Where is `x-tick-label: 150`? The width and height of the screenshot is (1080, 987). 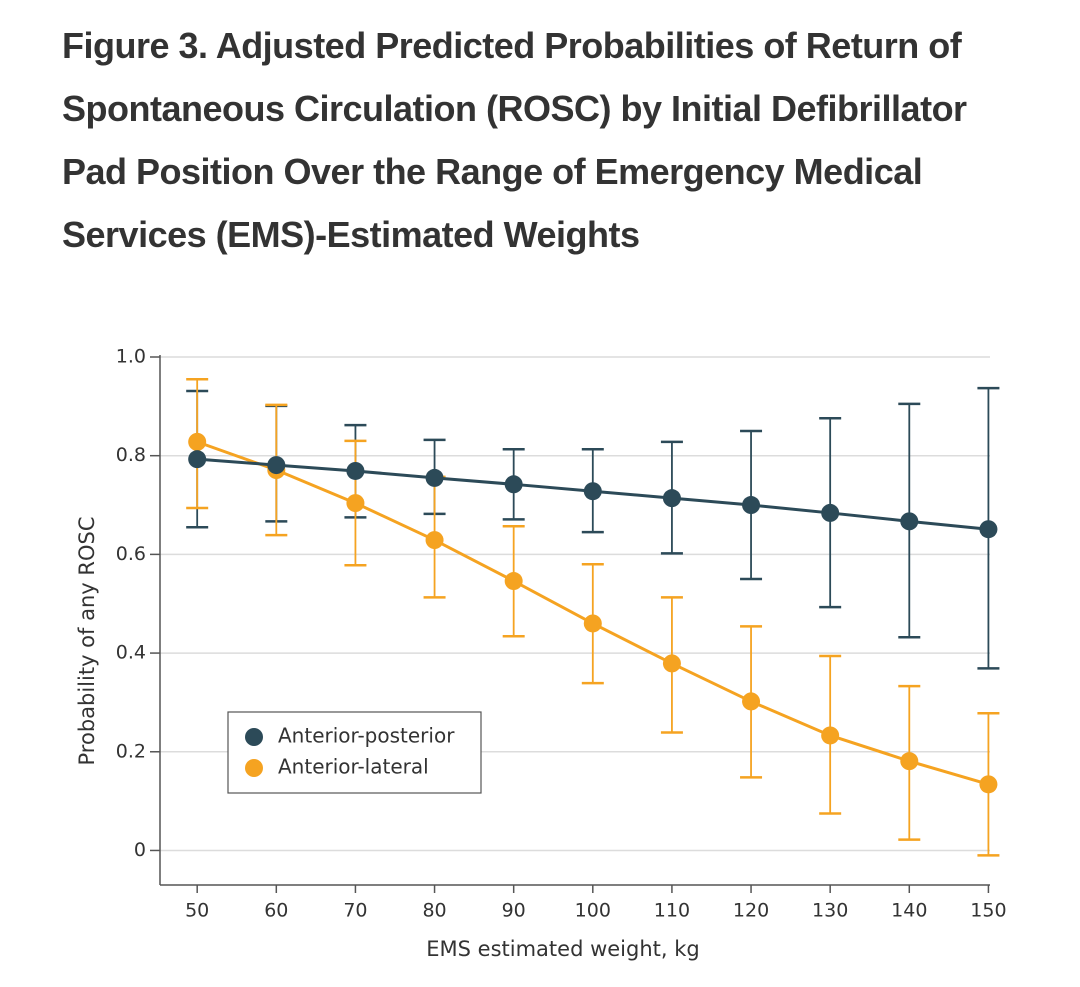
x-tick-label: 150 is located at coordinates (988, 911).